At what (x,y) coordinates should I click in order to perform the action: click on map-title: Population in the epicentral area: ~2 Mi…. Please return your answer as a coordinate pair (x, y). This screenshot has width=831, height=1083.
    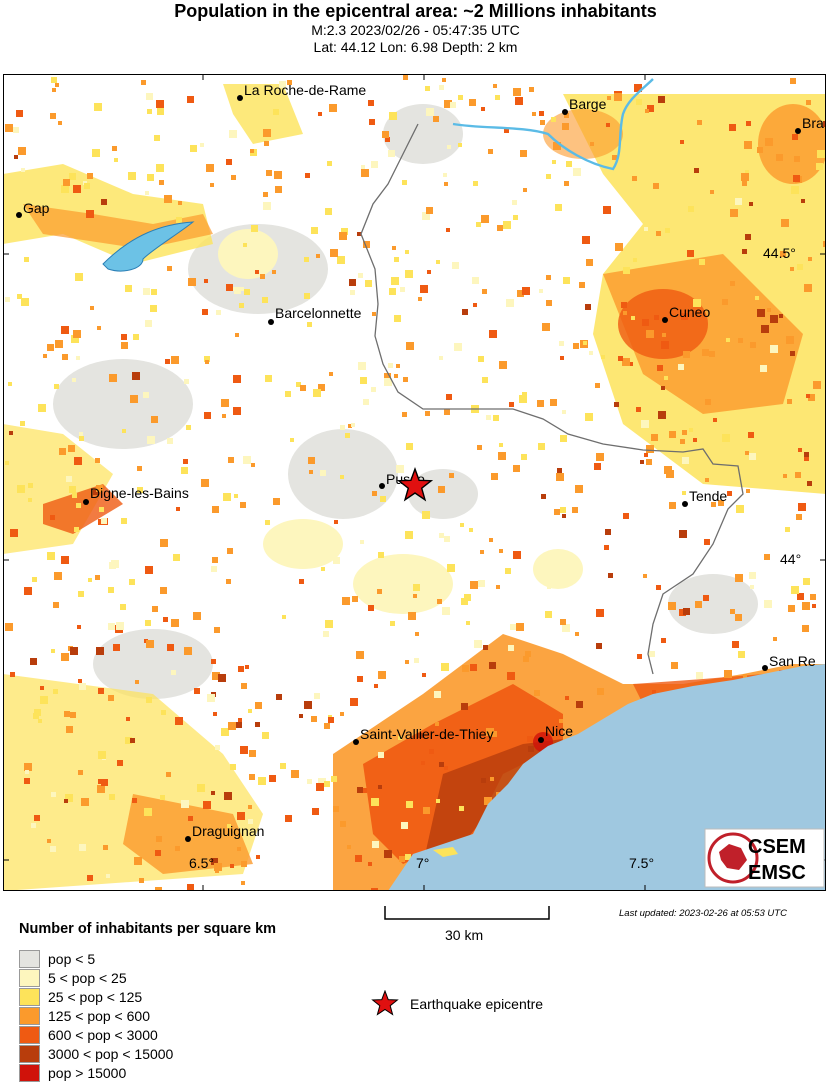
    Looking at the image, I should click on (415, 11).